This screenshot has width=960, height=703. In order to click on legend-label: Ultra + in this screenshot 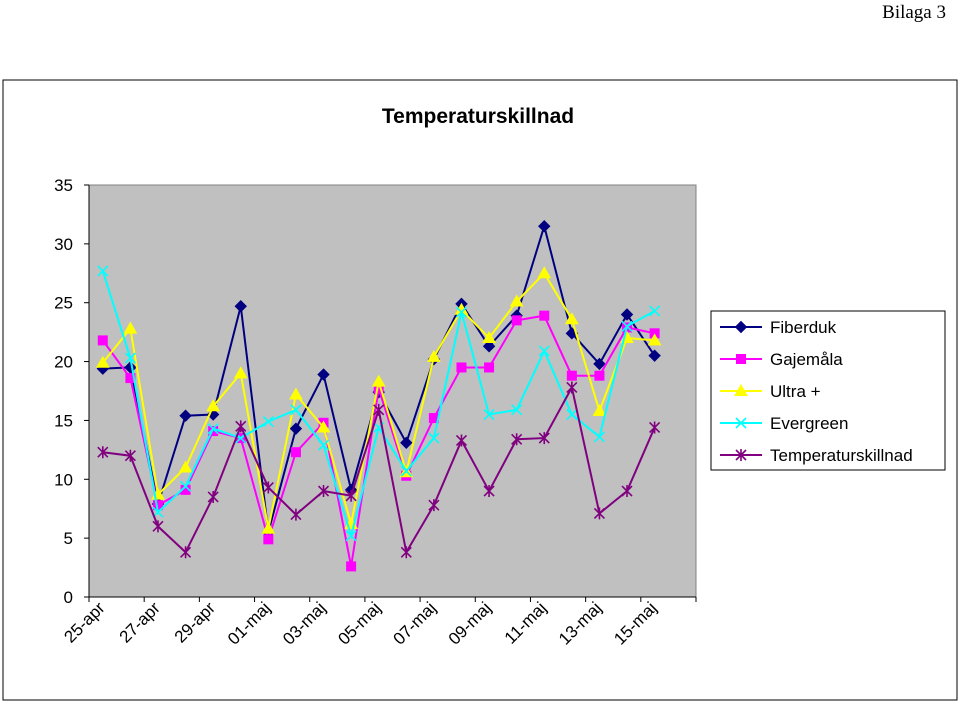, I will do `click(795, 391)`.